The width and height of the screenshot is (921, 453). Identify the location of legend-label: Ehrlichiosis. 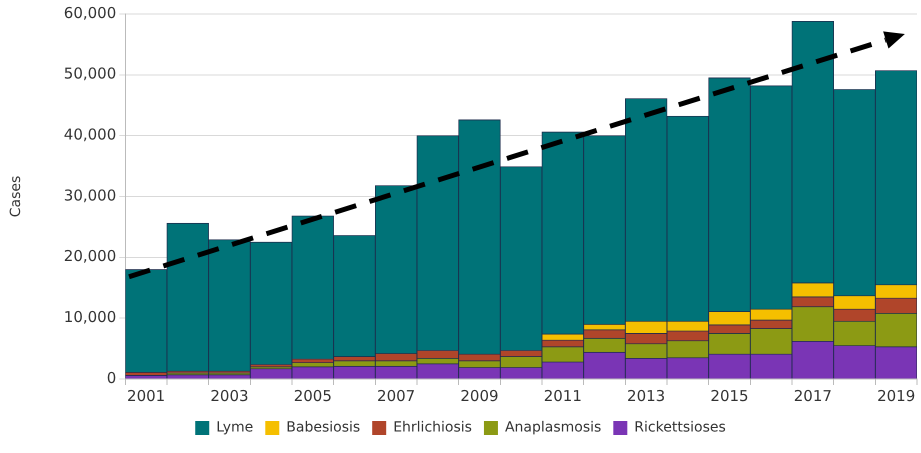
(432, 428).